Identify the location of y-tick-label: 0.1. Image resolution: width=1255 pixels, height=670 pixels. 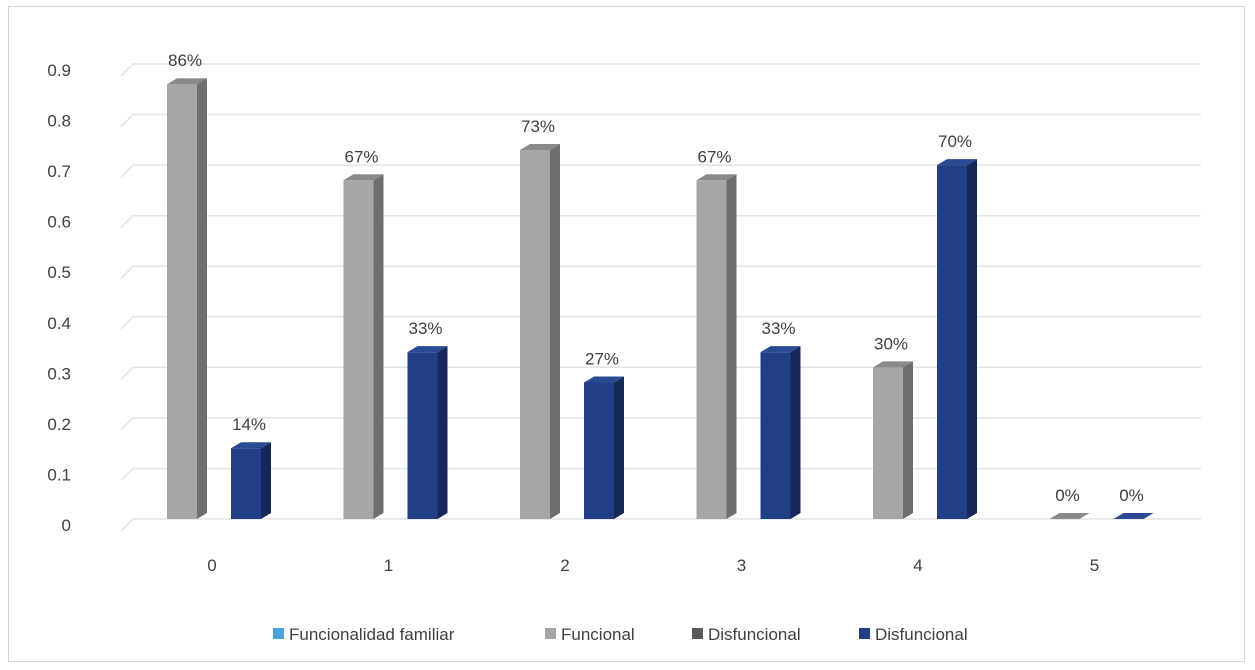
(59, 474).